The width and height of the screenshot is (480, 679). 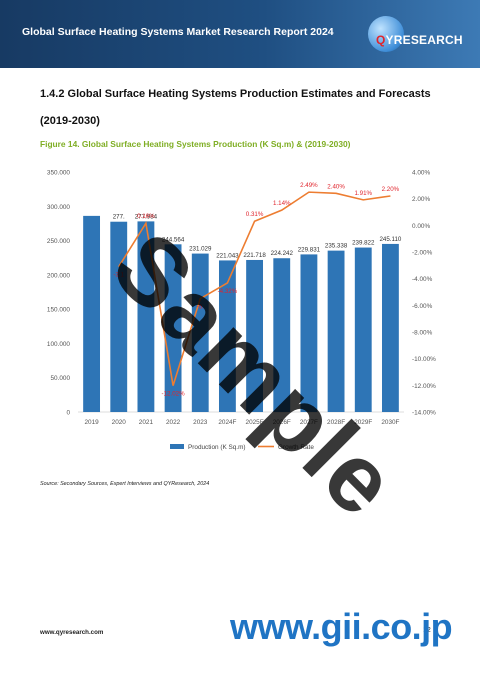 I want to click on production-data-label: 277.984, so click(x=146, y=216).